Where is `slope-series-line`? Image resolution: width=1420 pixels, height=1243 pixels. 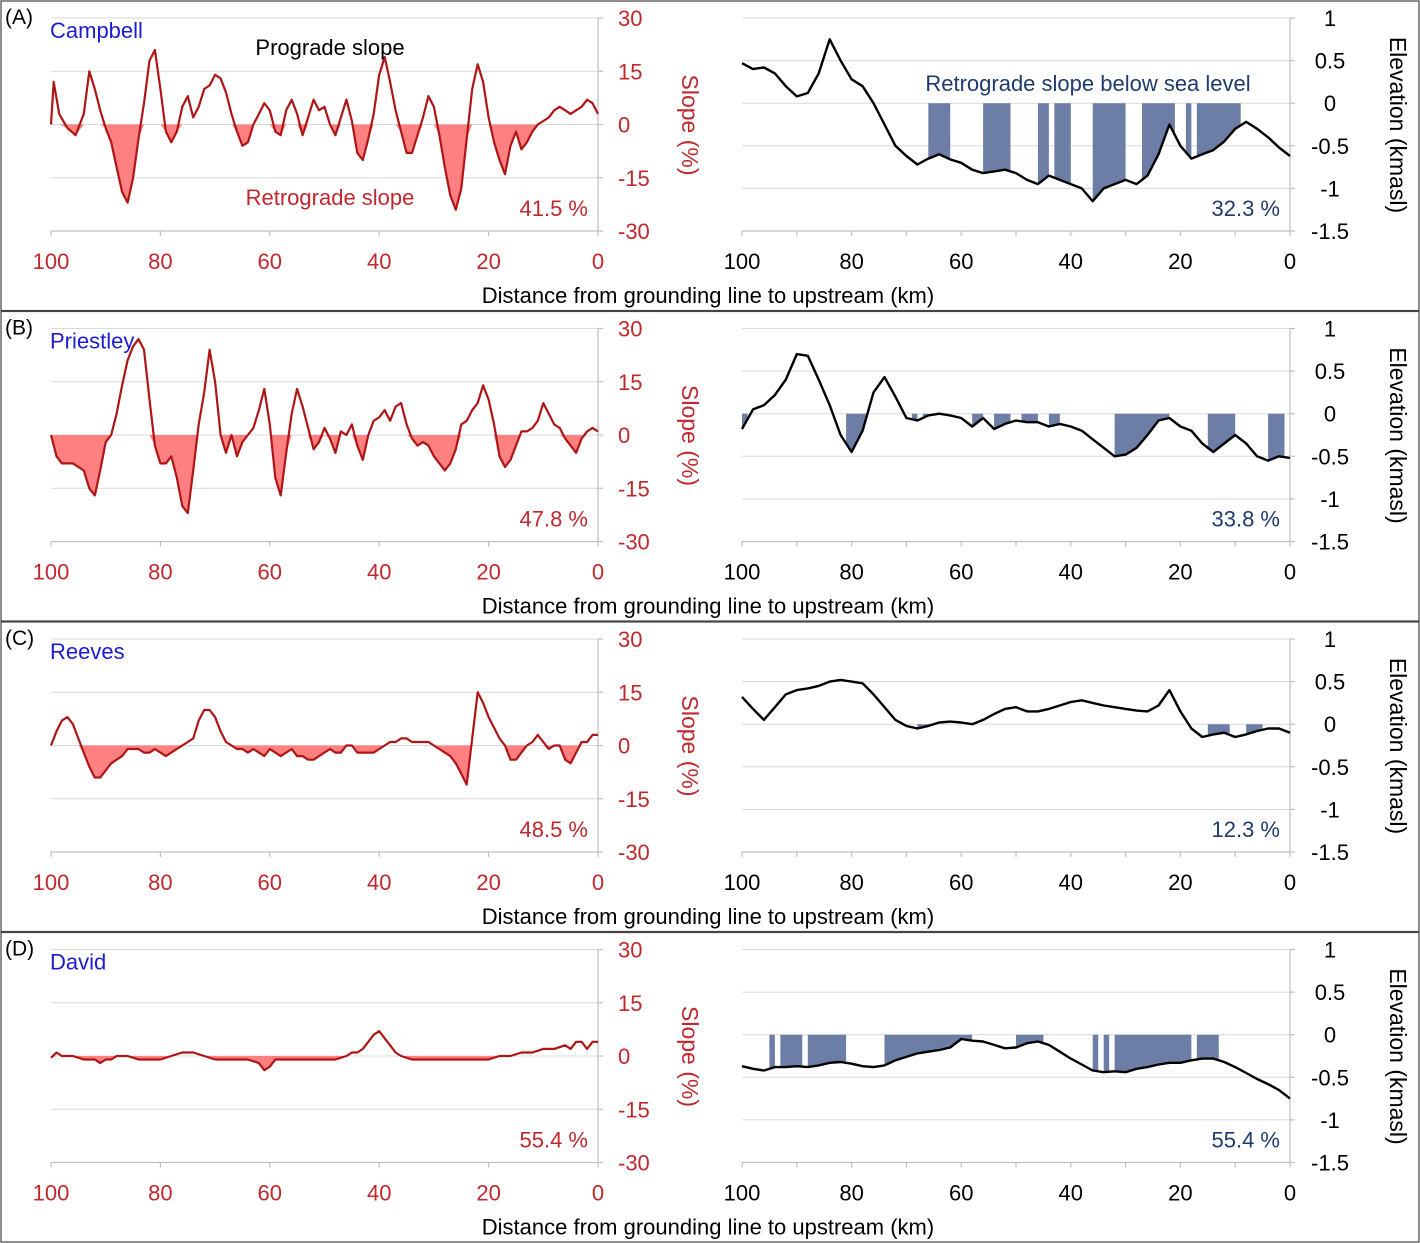
slope-series-line is located at coordinates (324, 129).